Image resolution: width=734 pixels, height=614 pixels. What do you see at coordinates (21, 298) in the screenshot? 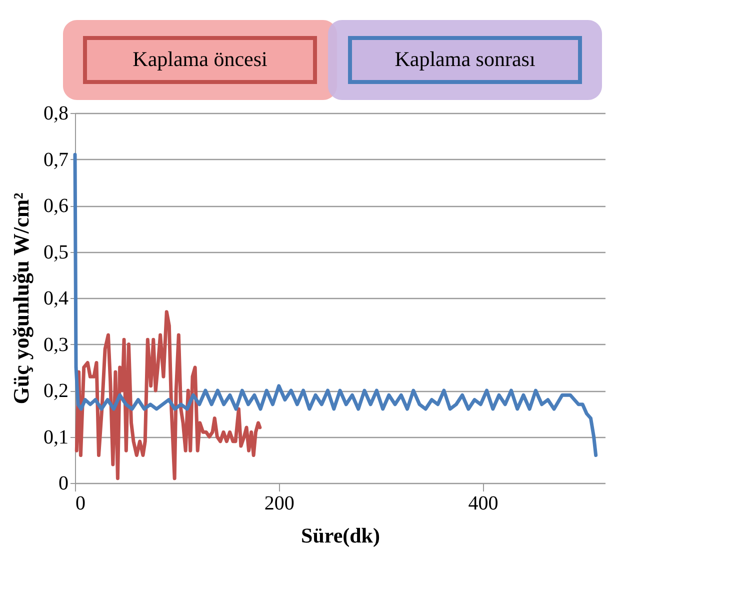
I see `y-axis-title: Güç yoğunluğu W/cm²` at bounding box center [21, 298].